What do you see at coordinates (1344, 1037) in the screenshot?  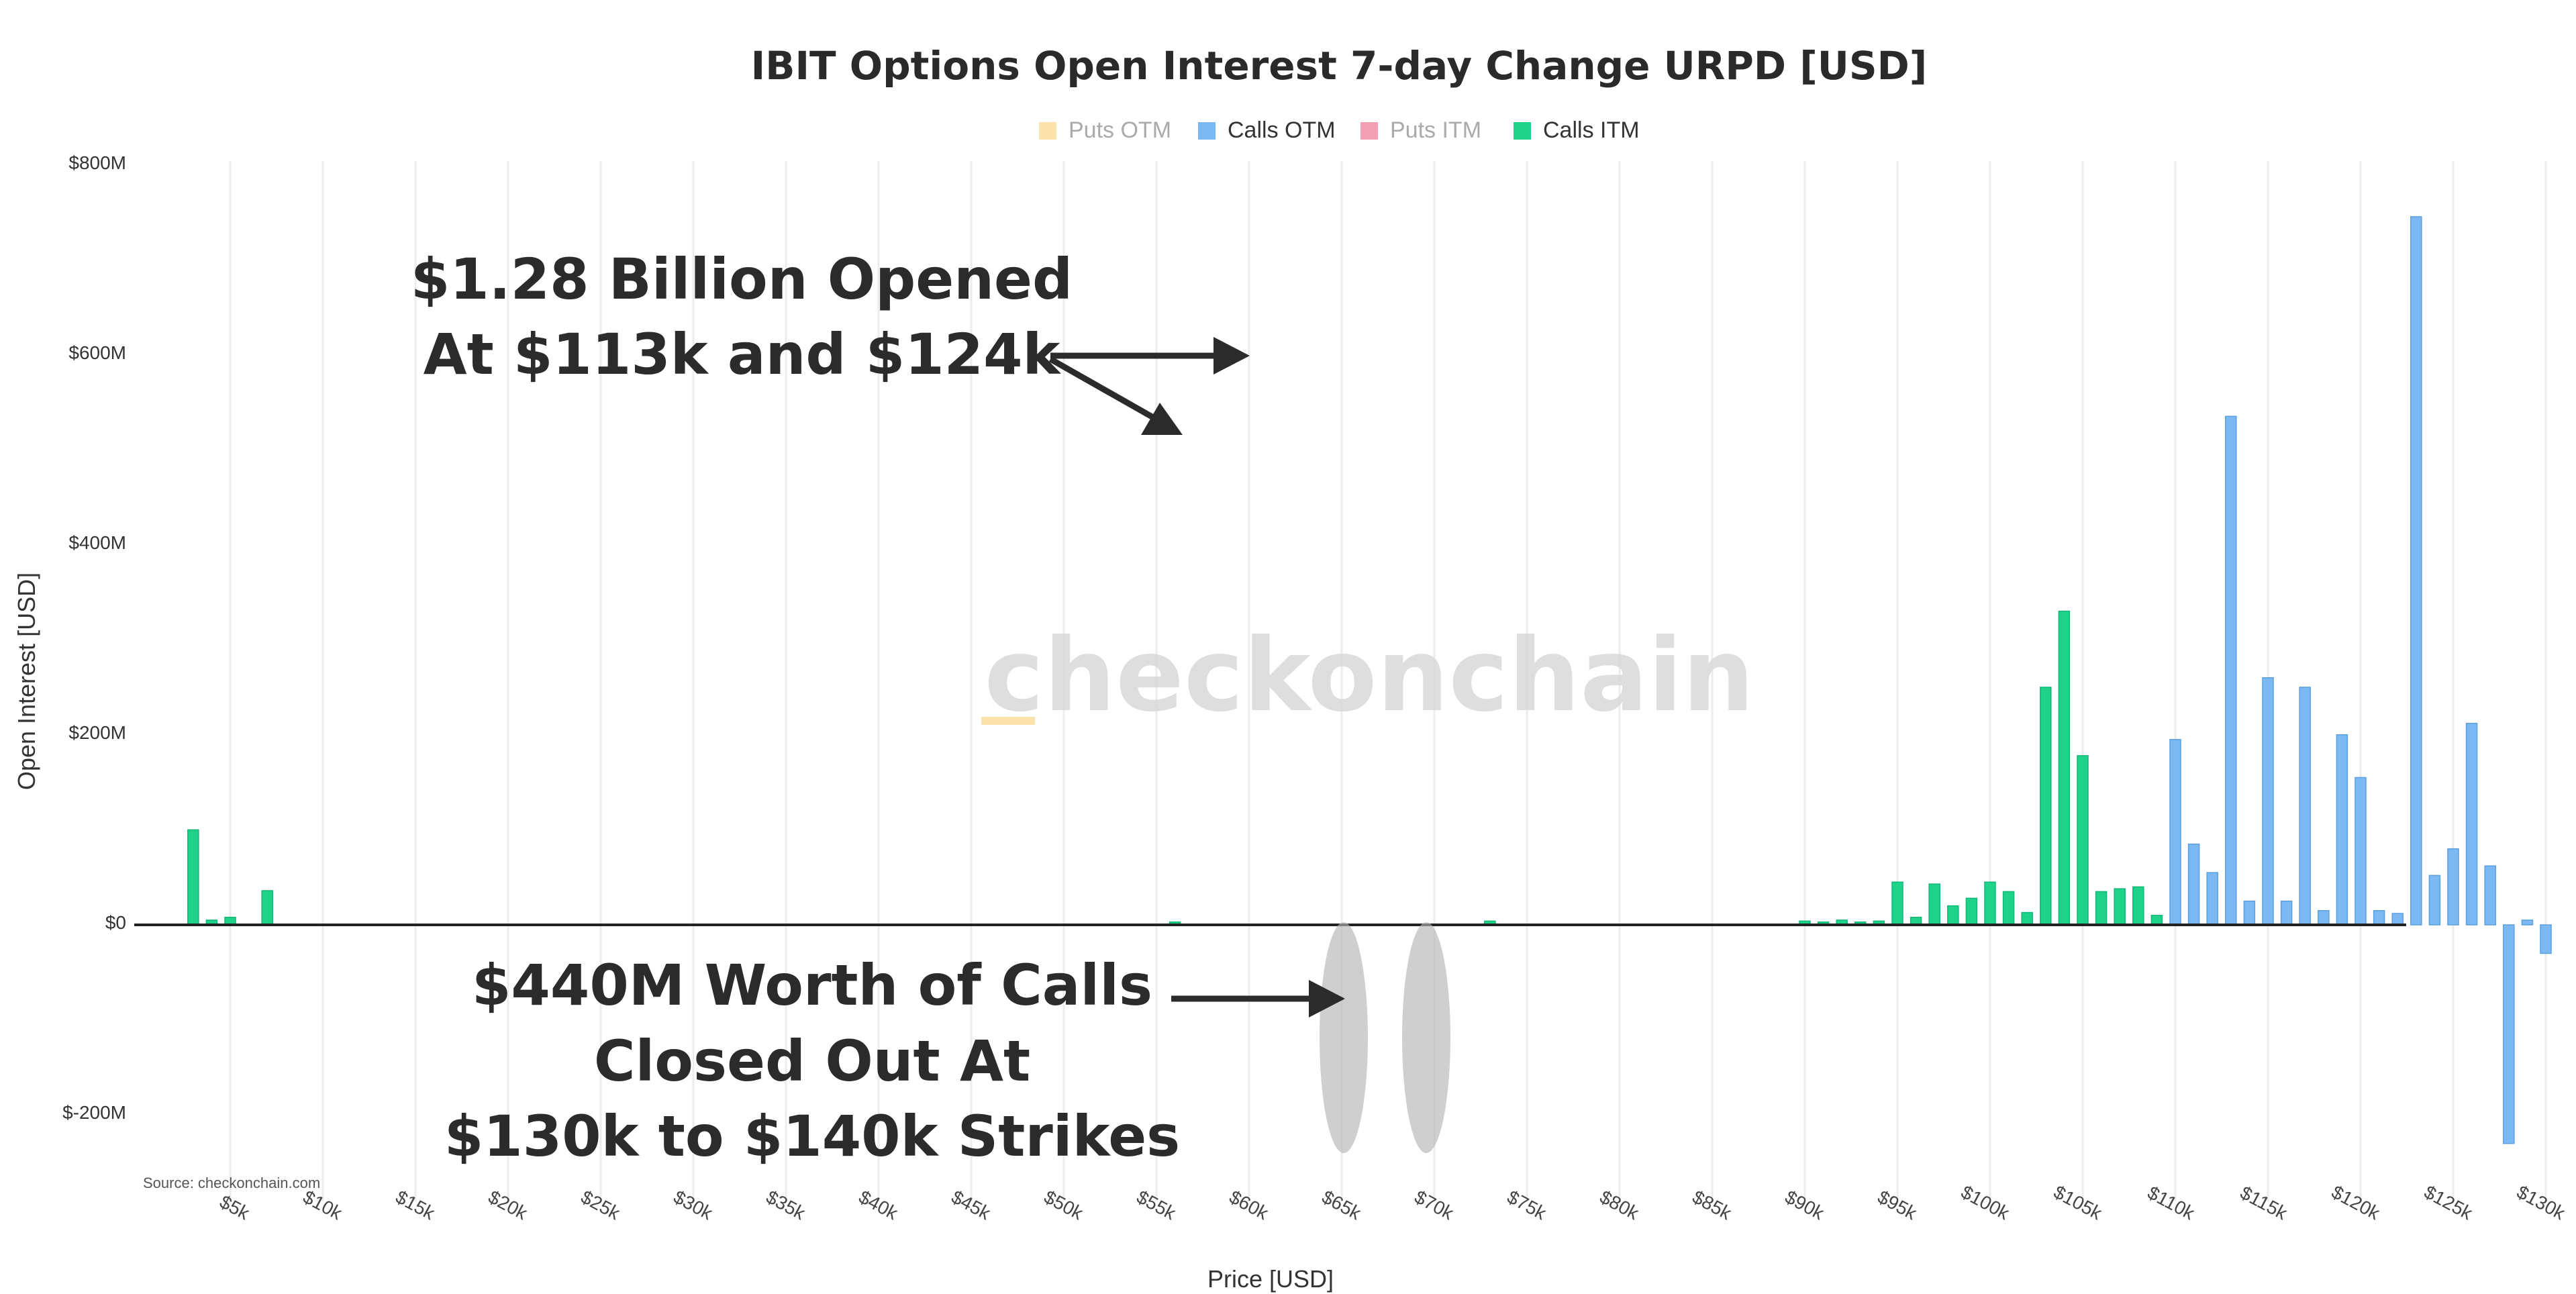 I see `highlight-ellipse-130k` at bounding box center [1344, 1037].